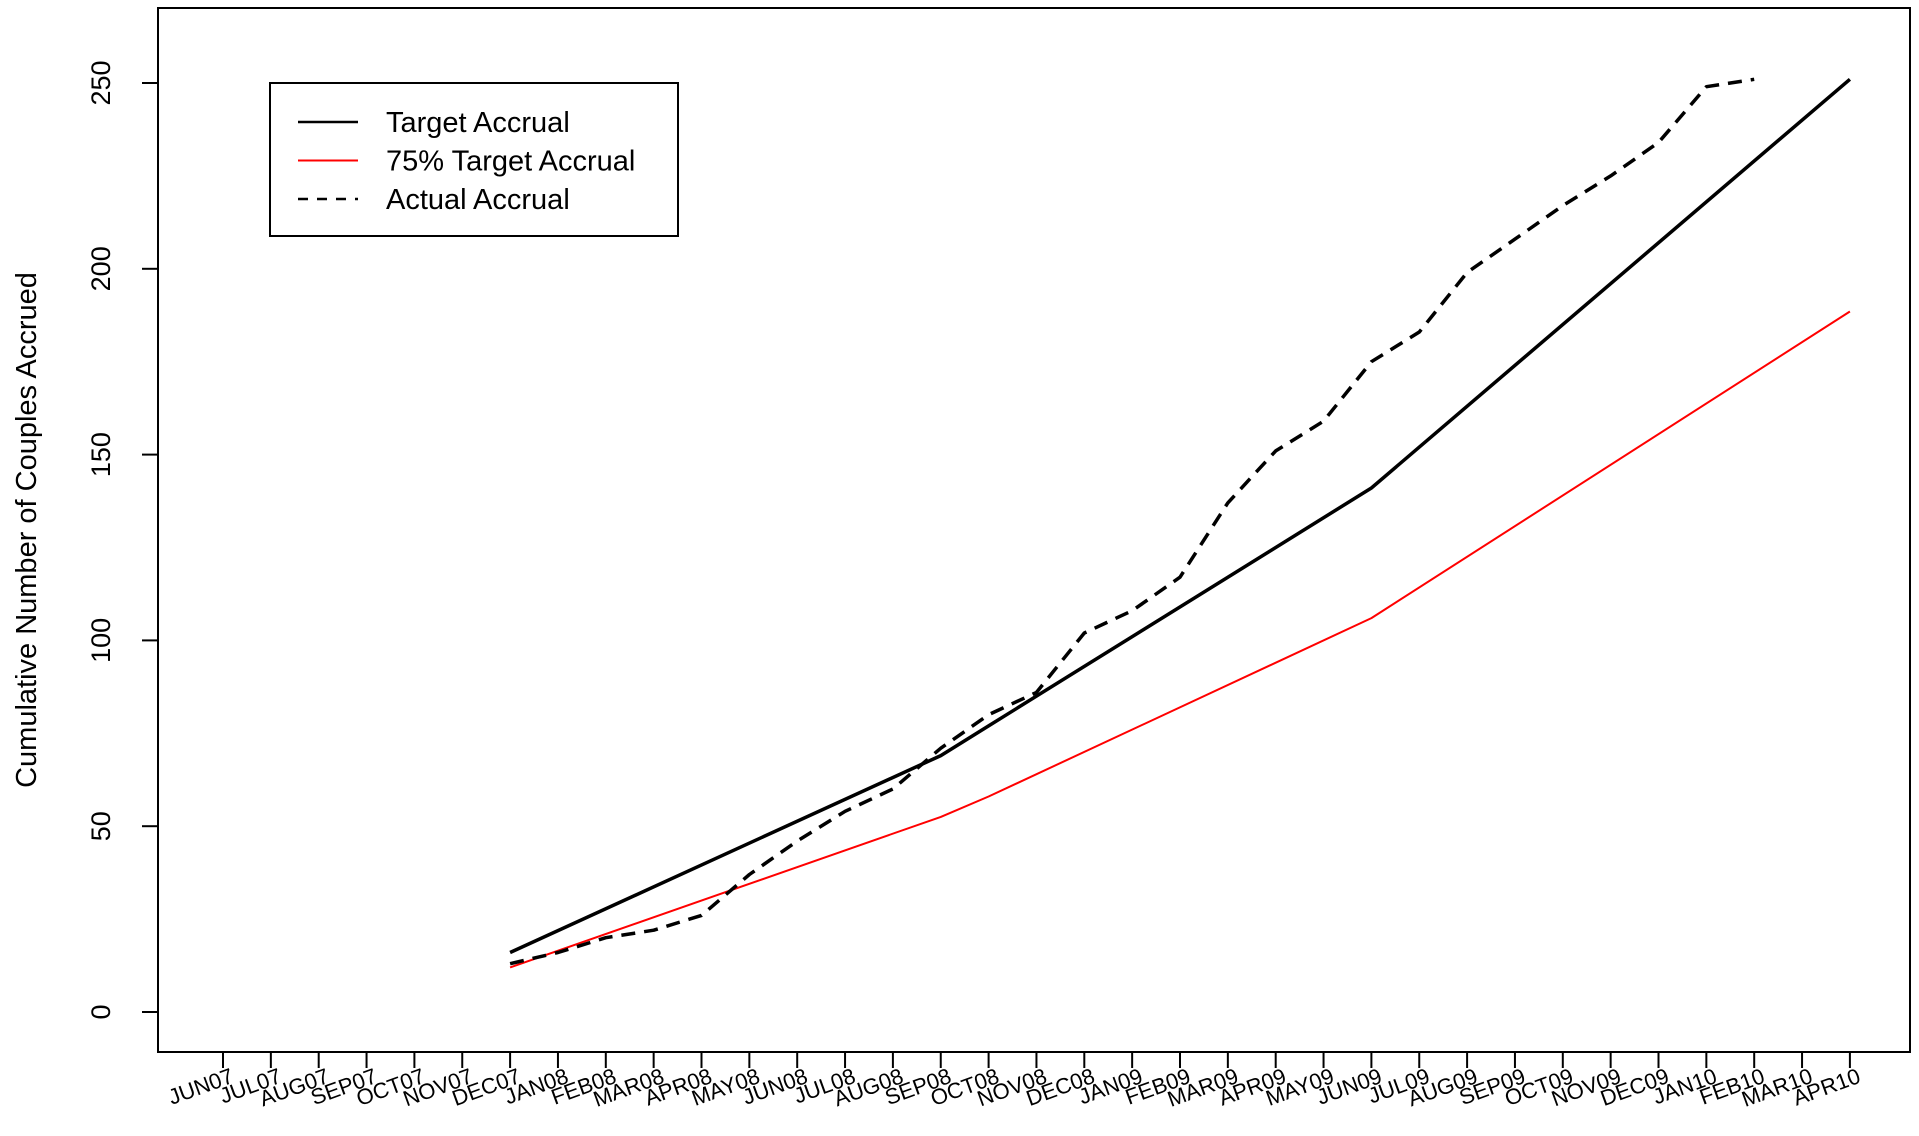  I want to click on legend-label-target-accrual: Target Accrual, so click(478, 123).